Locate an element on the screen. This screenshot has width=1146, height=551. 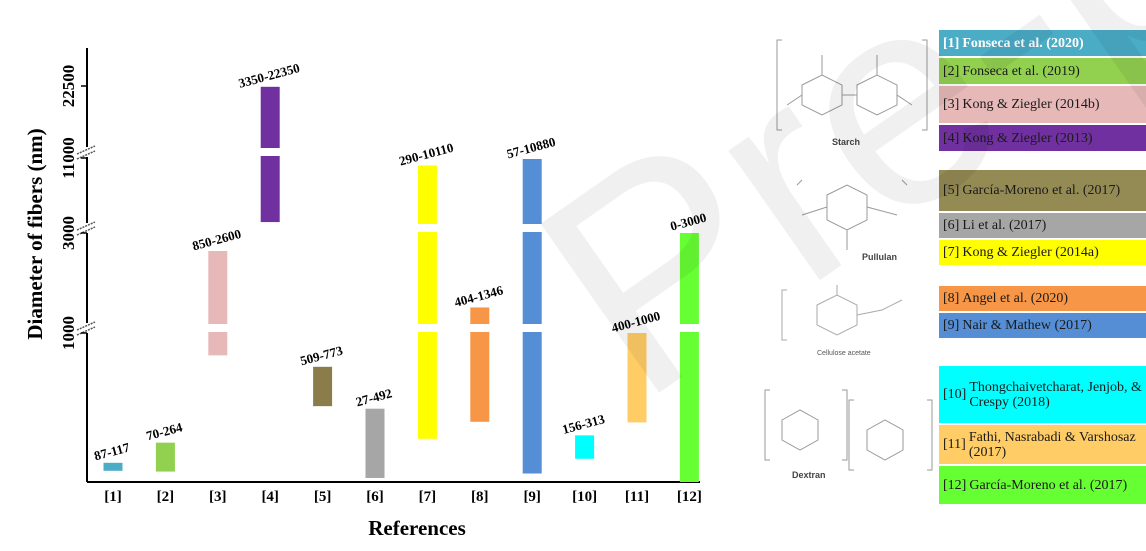
legend-item-label: Kong & Ziegler (2013) is located at coordinates (1027, 138).